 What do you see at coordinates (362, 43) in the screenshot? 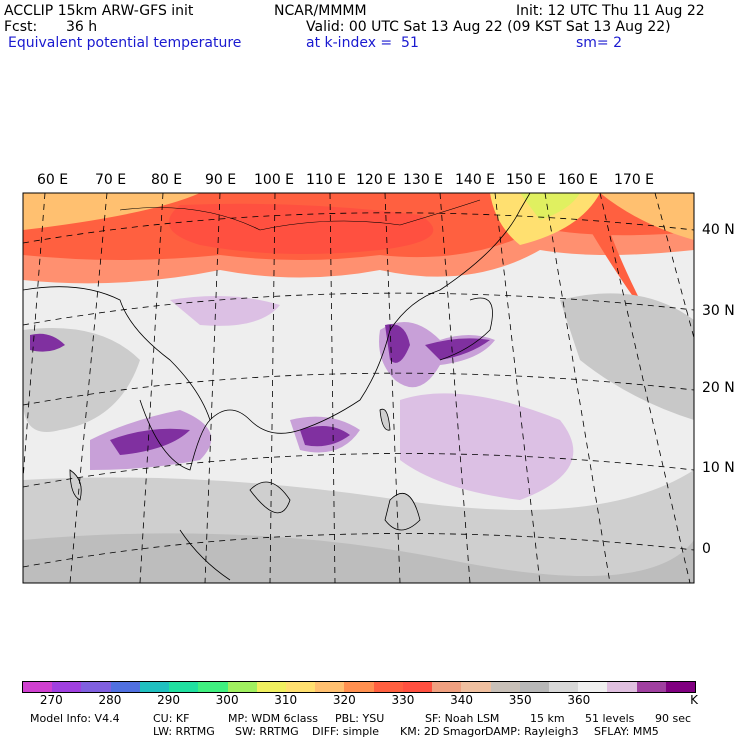
I see `level-info: at k-index = 51` at bounding box center [362, 43].